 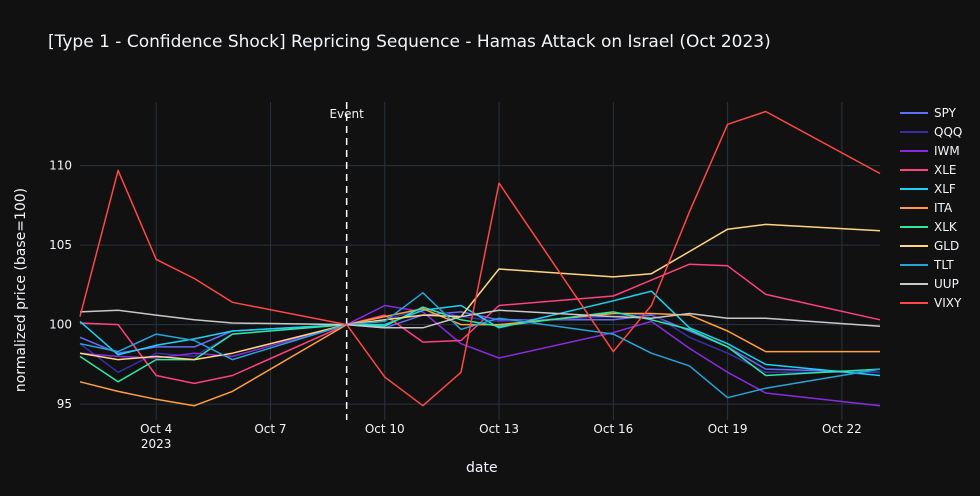 What do you see at coordinates (931, 150) in the screenshot?
I see `legend-item-iwm: IWM` at bounding box center [931, 150].